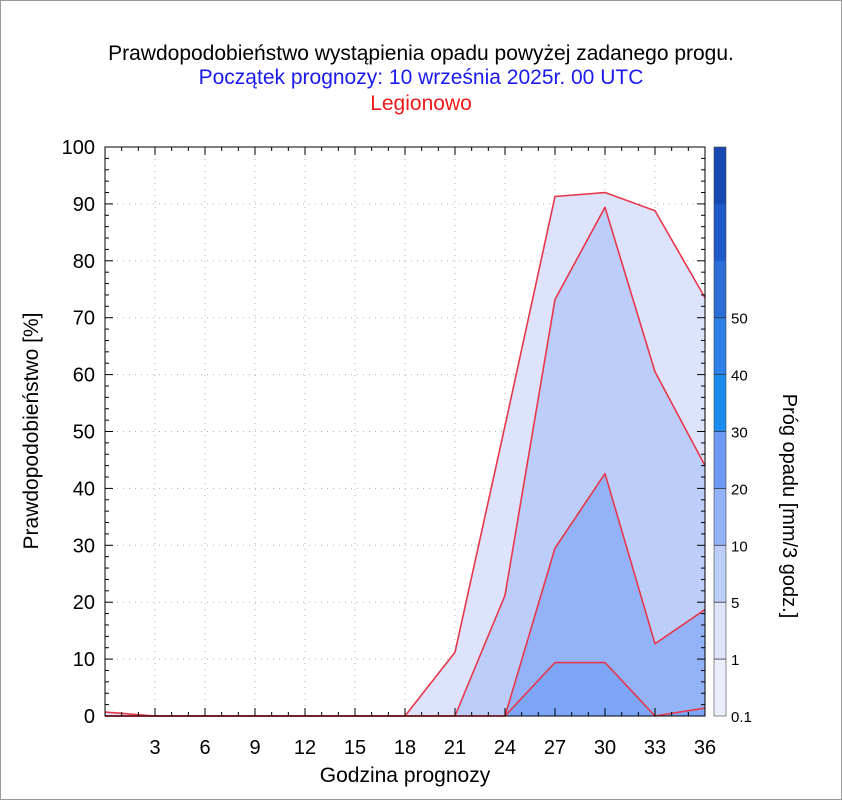  Describe the element at coordinates (84, 262) in the screenshot. I see `y-tick-label: 80` at that location.